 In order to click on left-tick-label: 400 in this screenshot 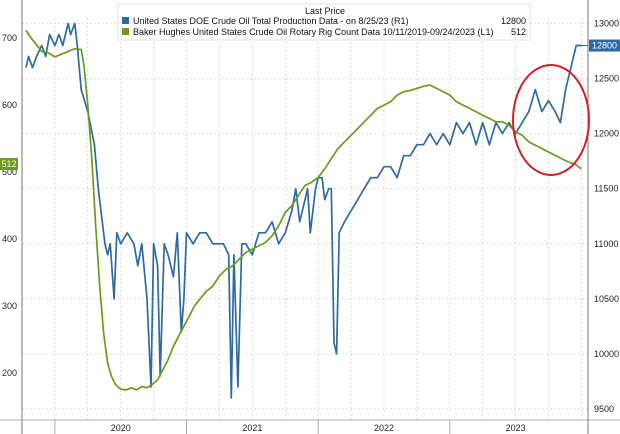, I will do `click(9, 239)`.